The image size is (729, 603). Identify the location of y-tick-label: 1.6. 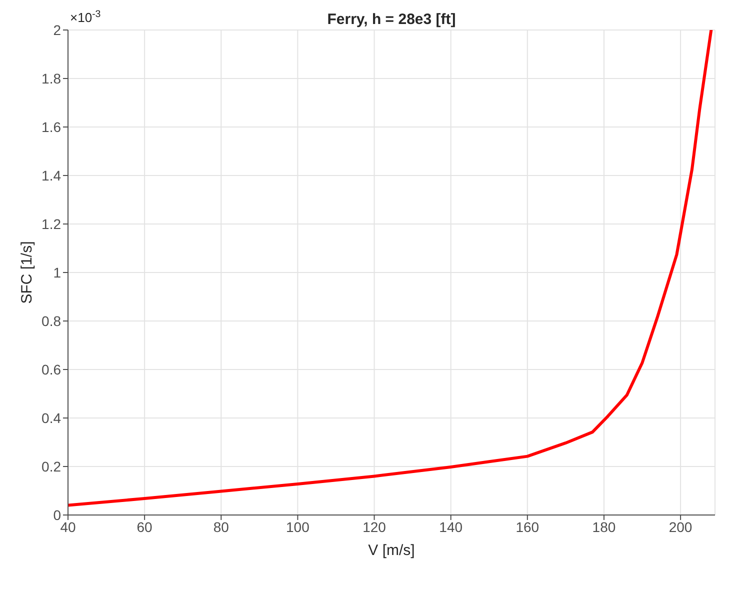
(52, 126).